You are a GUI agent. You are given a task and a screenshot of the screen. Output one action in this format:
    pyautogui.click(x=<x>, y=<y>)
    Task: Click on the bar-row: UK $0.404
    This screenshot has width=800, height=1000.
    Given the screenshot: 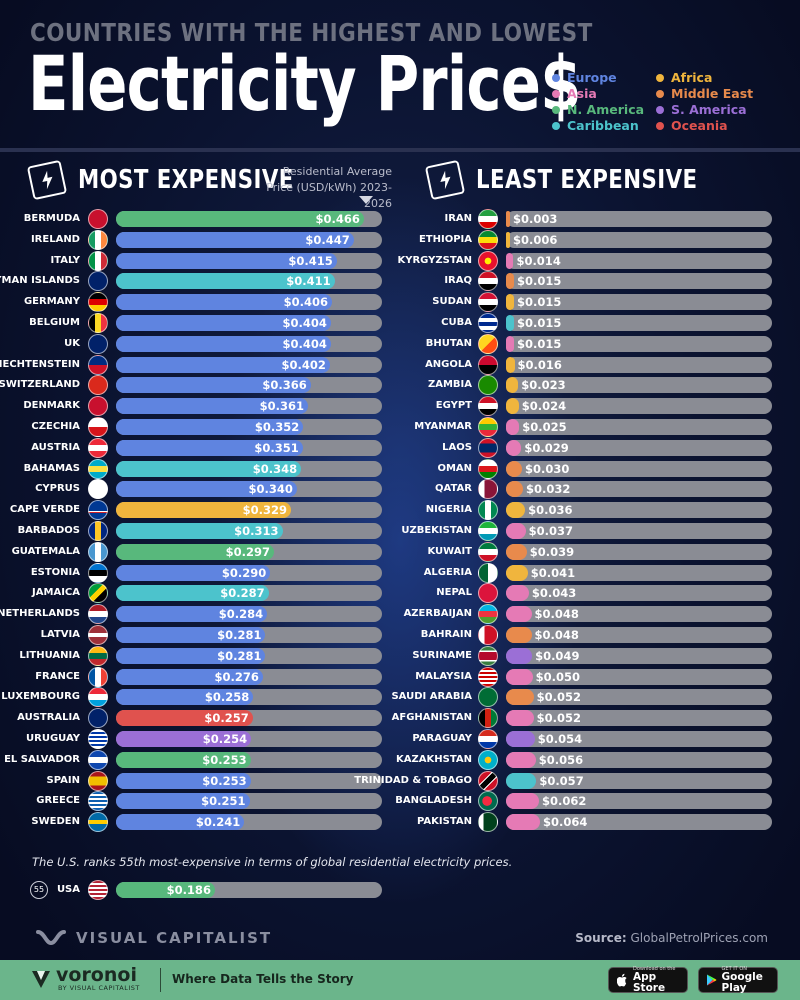 What is the action you would take?
    pyautogui.click(x=400, y=343)
    